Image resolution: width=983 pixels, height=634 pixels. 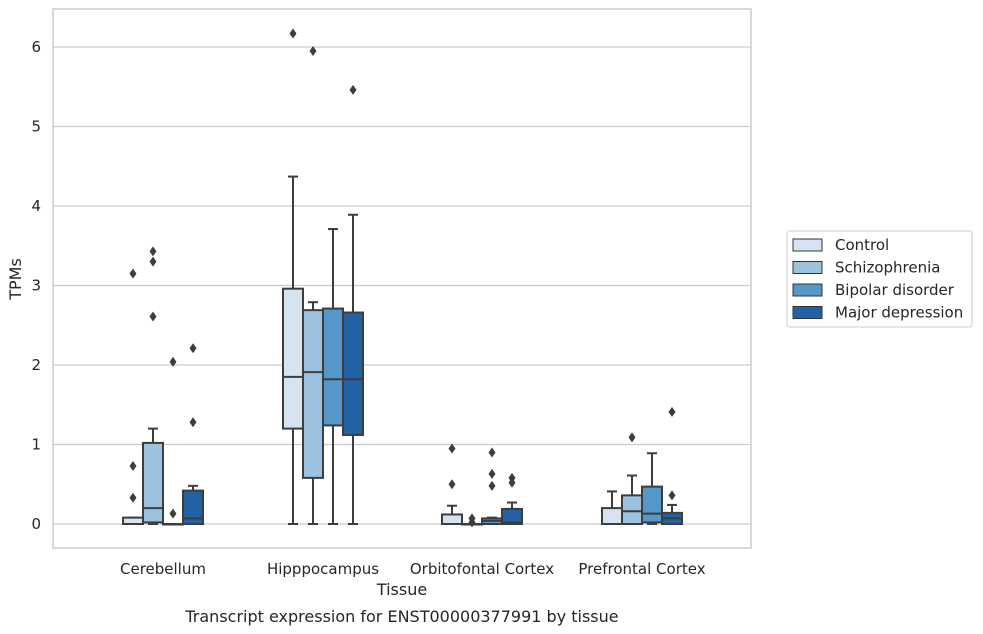 What do you see at coordinates (641, 569) in the screenshot?
I see `x-tick-label: Prefrontal Cortex` at bounding box center [641, 569].